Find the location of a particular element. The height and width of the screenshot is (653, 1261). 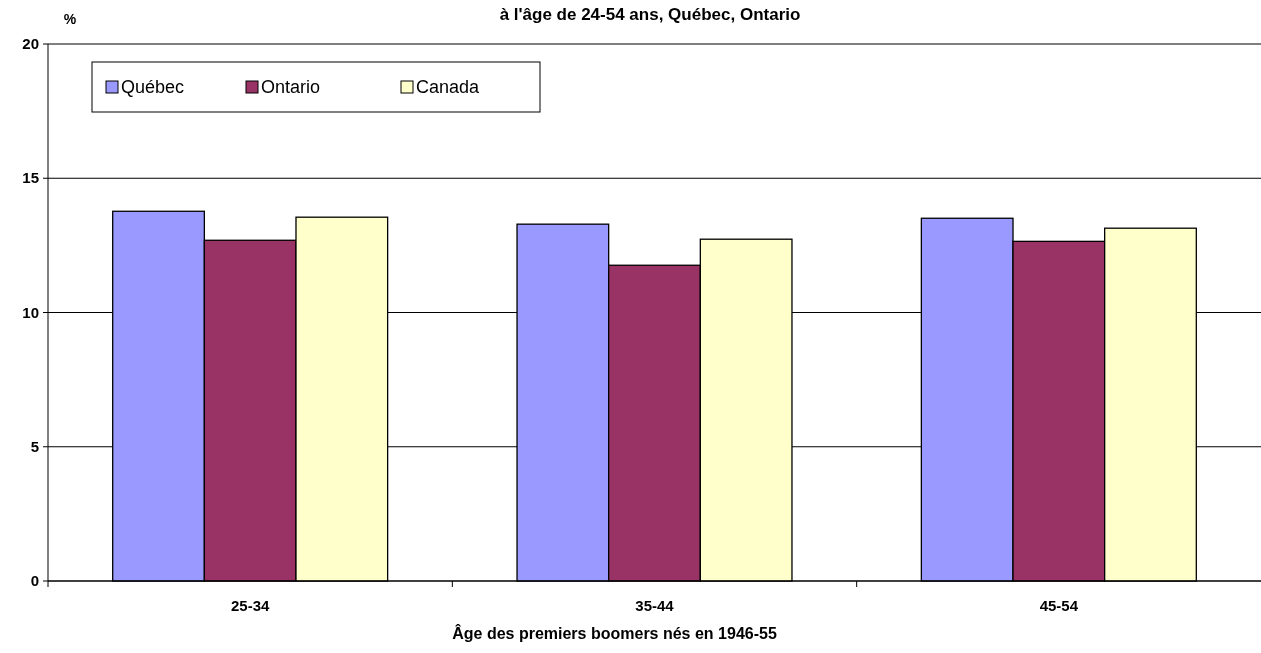

y-tick-label: 5 is located at coordinates (34, 446).